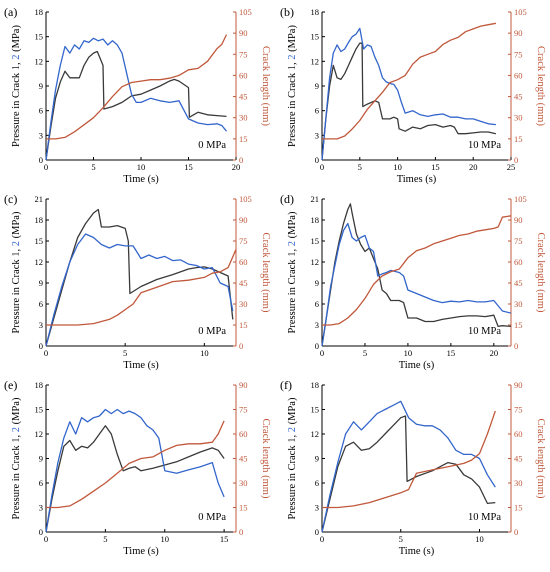  What do you see at coordinates (10, 12) in the screenshot?
I see `panel-label: (a)` at bounding box center [10, 12].